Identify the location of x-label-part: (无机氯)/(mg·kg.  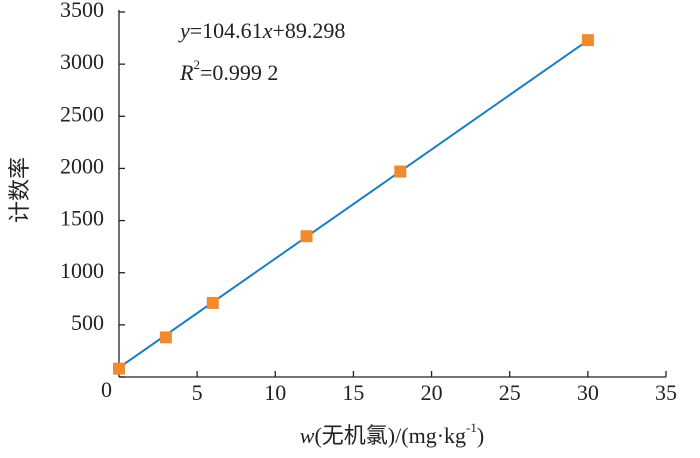
(390, 435).